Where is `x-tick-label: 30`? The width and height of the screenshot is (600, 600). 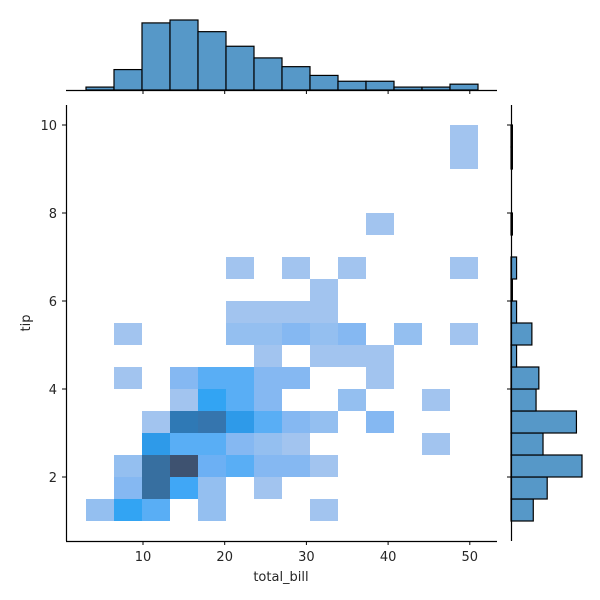 x-tick-label: 30 is located at coordinates (306, 557).